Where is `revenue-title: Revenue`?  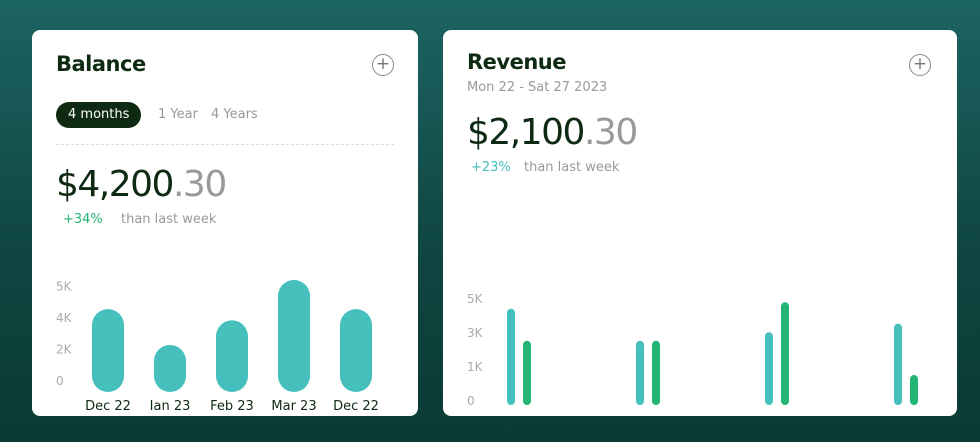
revenue-title: Revenue is located at coordinates (517, 62).